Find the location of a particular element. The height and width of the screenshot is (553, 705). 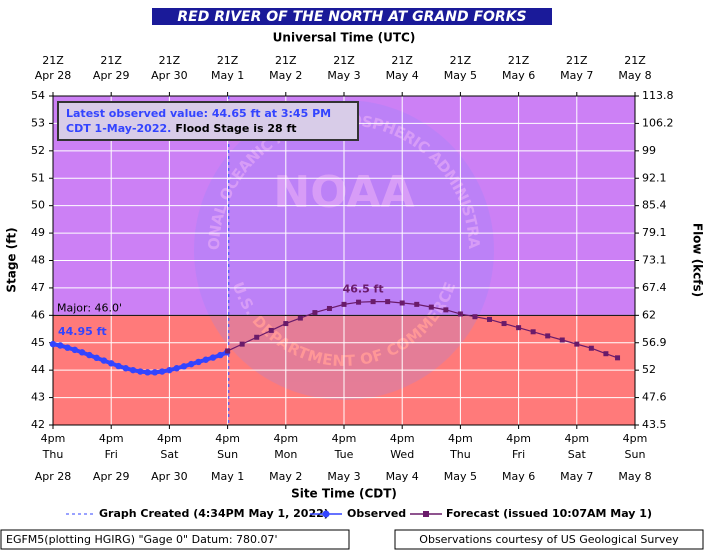

top-x-tick-date: May 8 is located at coordinates (634, 75).